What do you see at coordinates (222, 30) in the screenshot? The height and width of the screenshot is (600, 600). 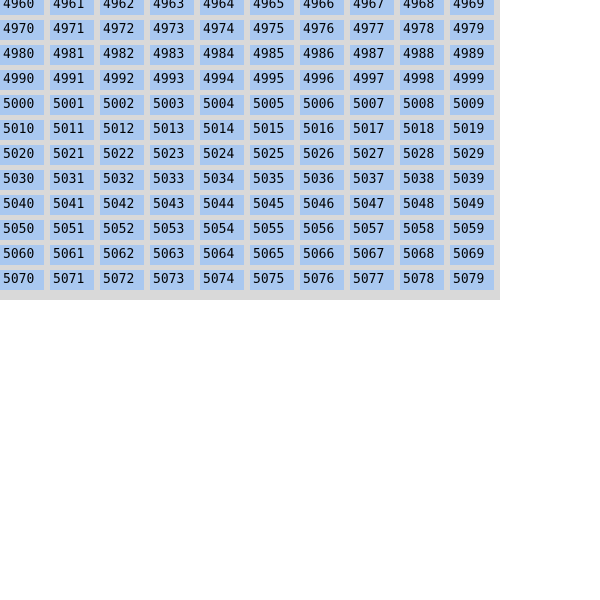 I see `grid-cell: 4974` at bounding box center [222, 30].